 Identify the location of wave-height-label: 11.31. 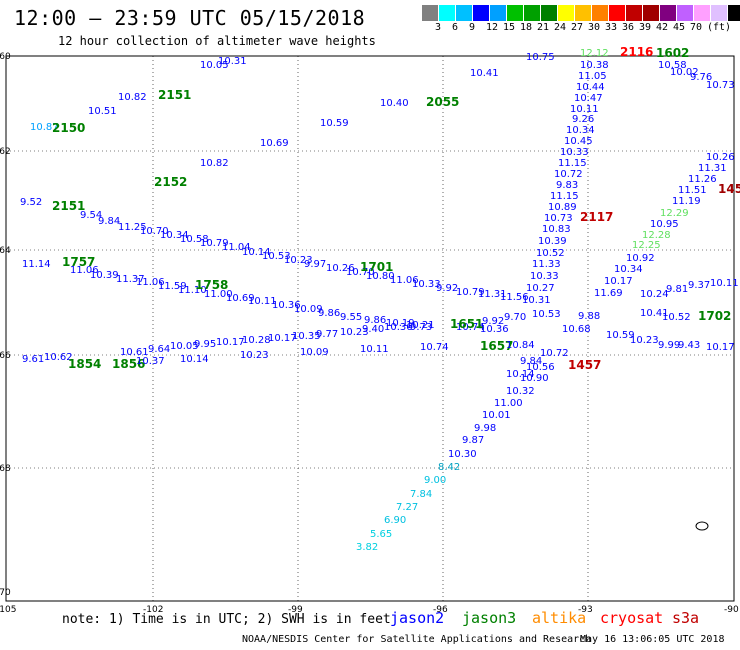
(492, 294).